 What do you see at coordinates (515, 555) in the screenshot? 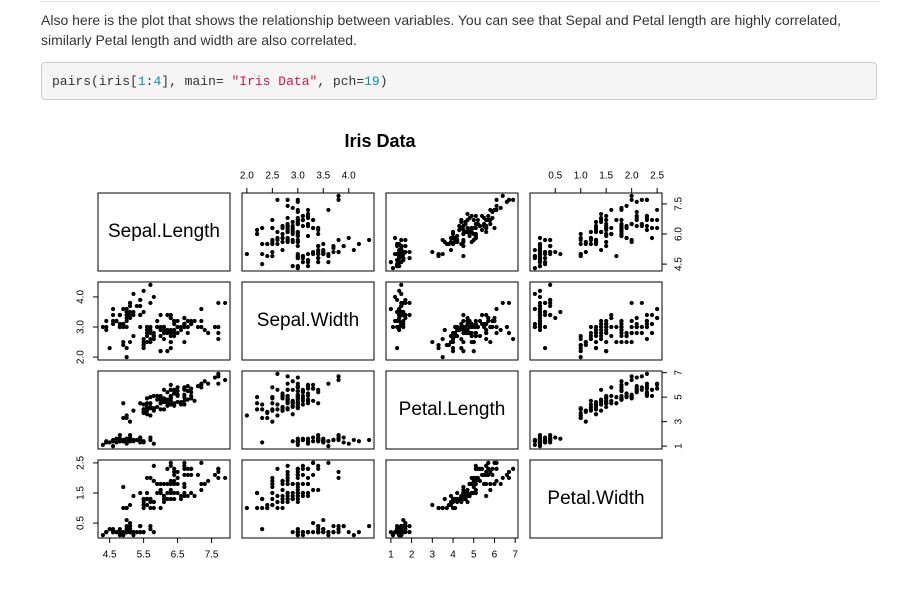
I see `x-tick-label: 7` at bounding box center [515, 555].